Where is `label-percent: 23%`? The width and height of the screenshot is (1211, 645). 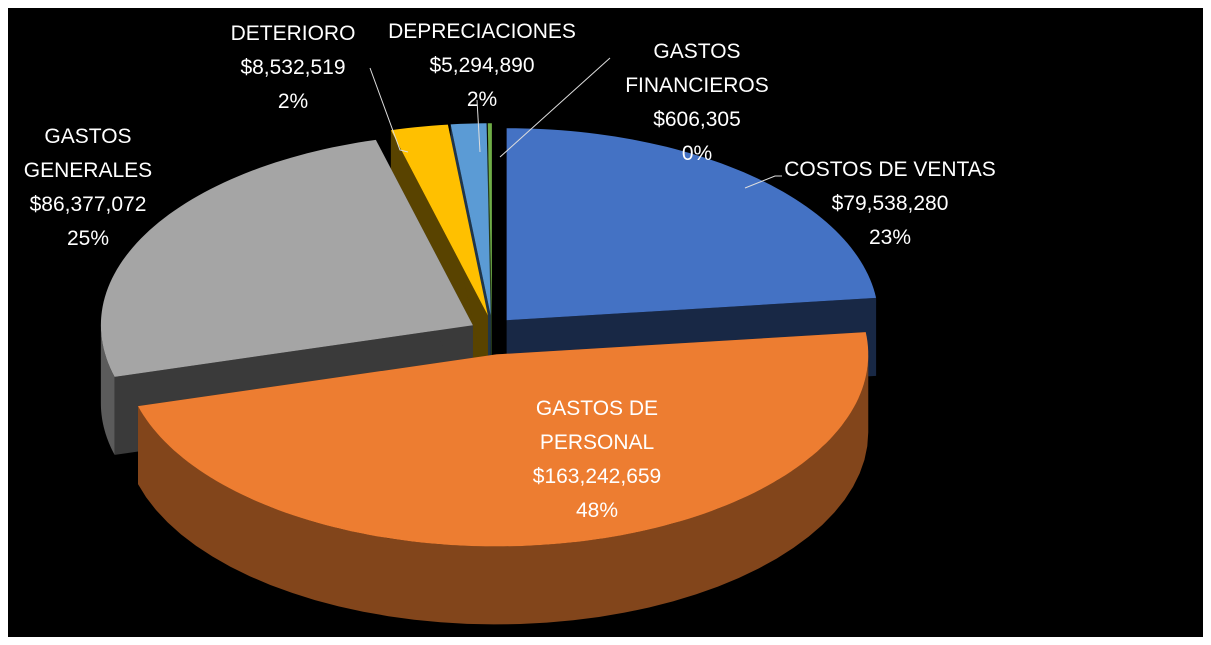 label-percent: 23% is located at coordinates (890, 237).